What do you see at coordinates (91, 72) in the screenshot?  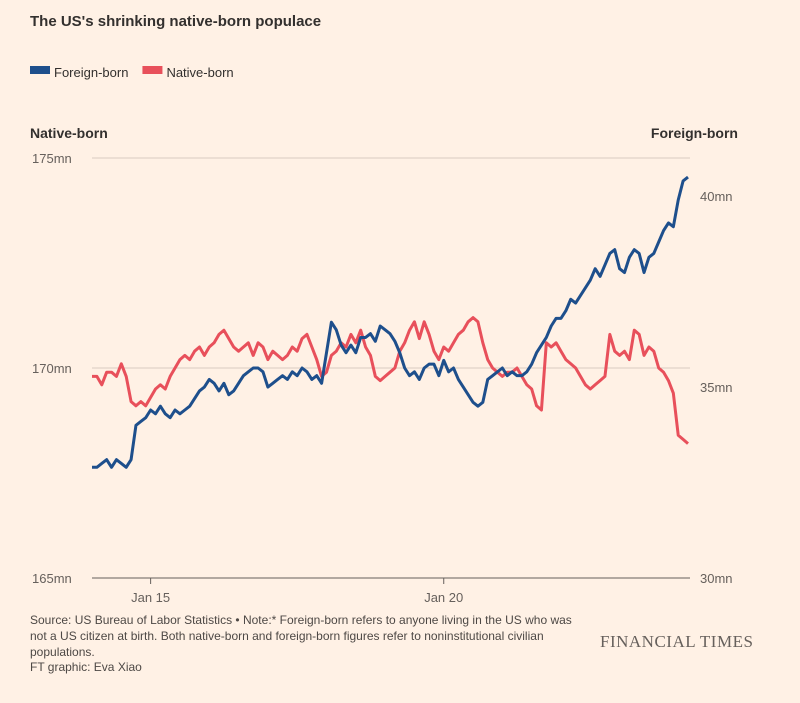 I see `legend-label: Foreign-born` at bounding box center [91, 72].